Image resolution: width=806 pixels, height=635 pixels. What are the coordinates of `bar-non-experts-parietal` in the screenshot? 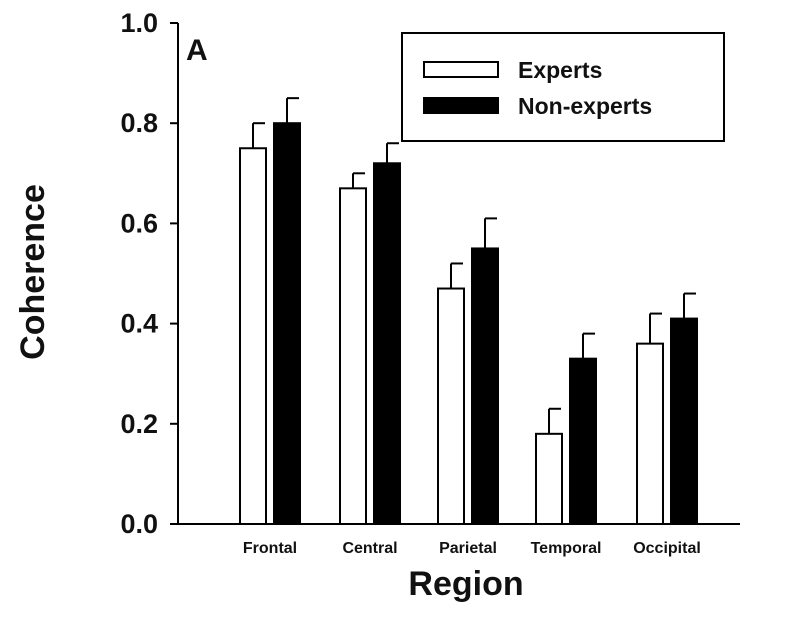 It's located at (485, 386).